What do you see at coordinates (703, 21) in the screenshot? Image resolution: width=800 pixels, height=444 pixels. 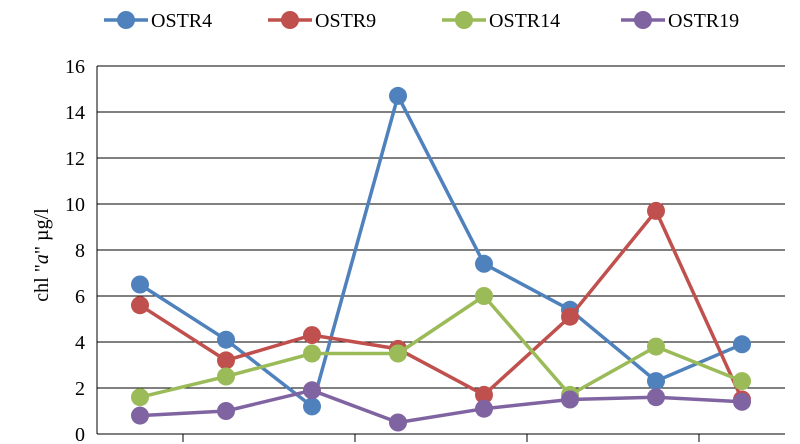 I see `legend-label: OSTR19` at bounding box center [703, 21].